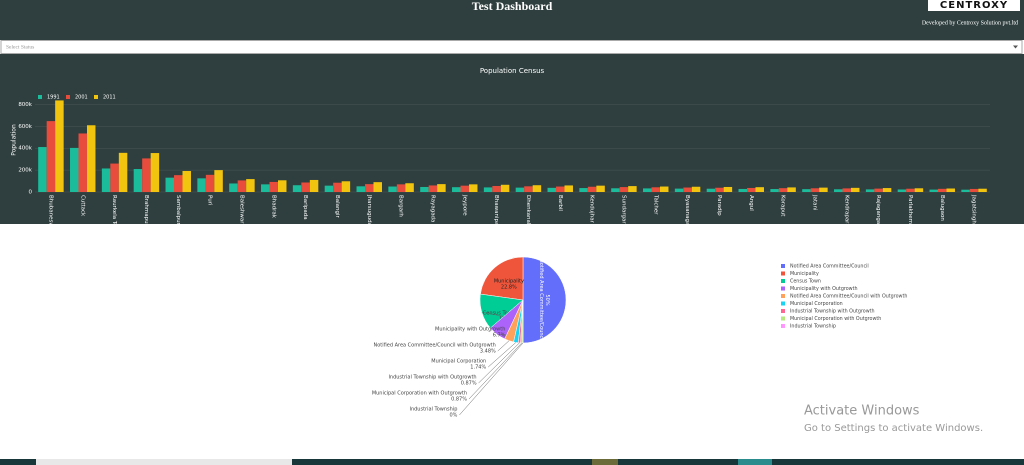  I want to click on x-tick-label: Jharsuguda, so click(369, 210).